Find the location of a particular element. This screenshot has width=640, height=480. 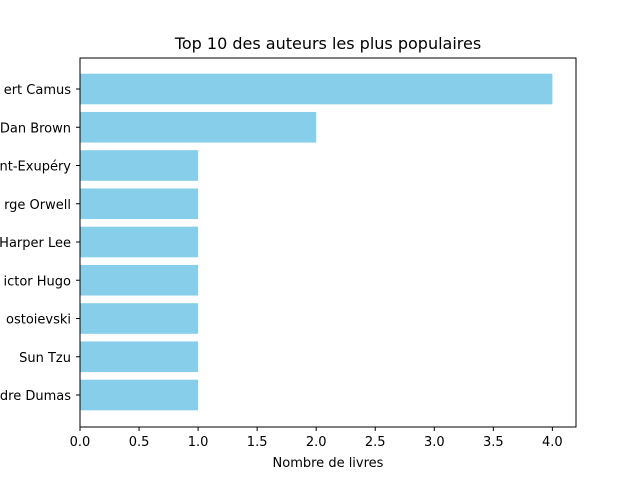

x-tick-label: 3.5 is located at coordinates (493, 442).